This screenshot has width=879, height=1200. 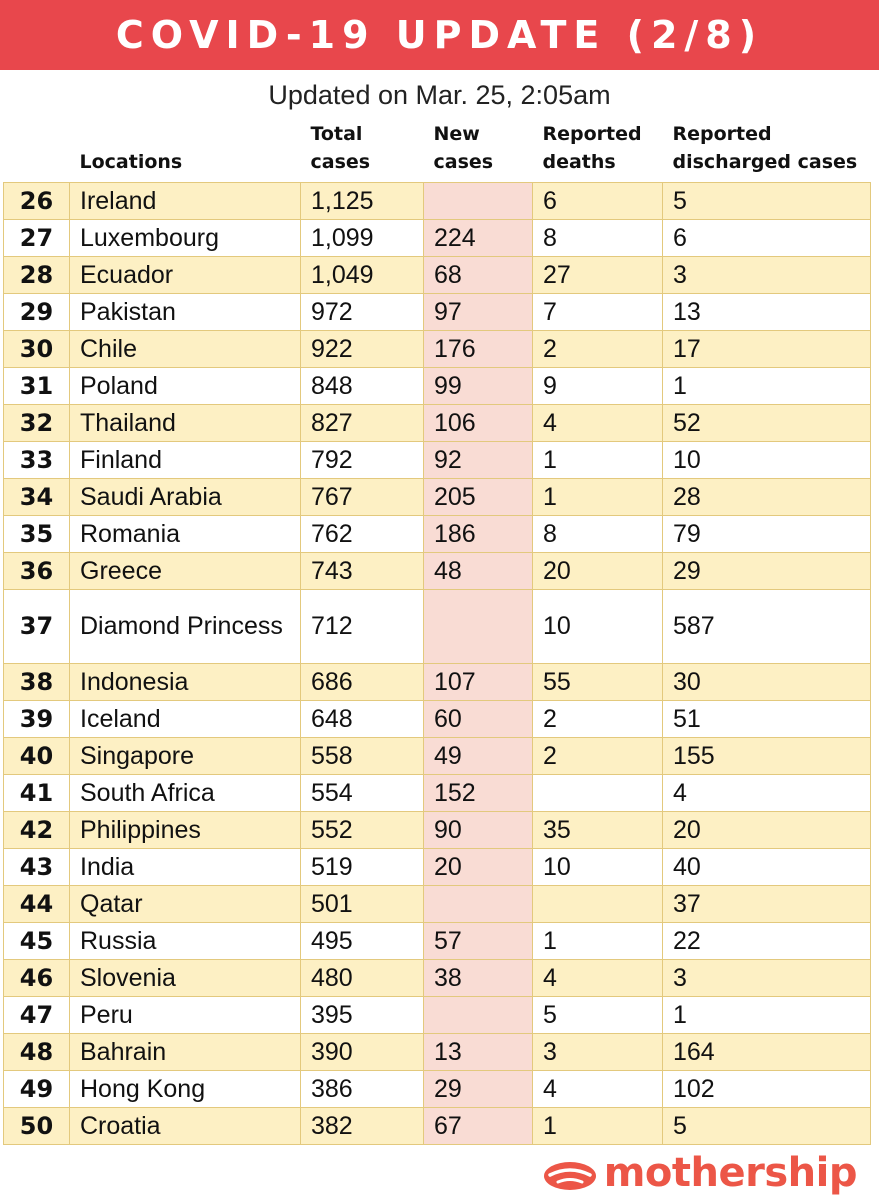 What do you see at coordinates (437, 1126) in the screenshot?
I see `table-row: 50 Croatia 382 67 1 5` at bounding box center [437, 1126].